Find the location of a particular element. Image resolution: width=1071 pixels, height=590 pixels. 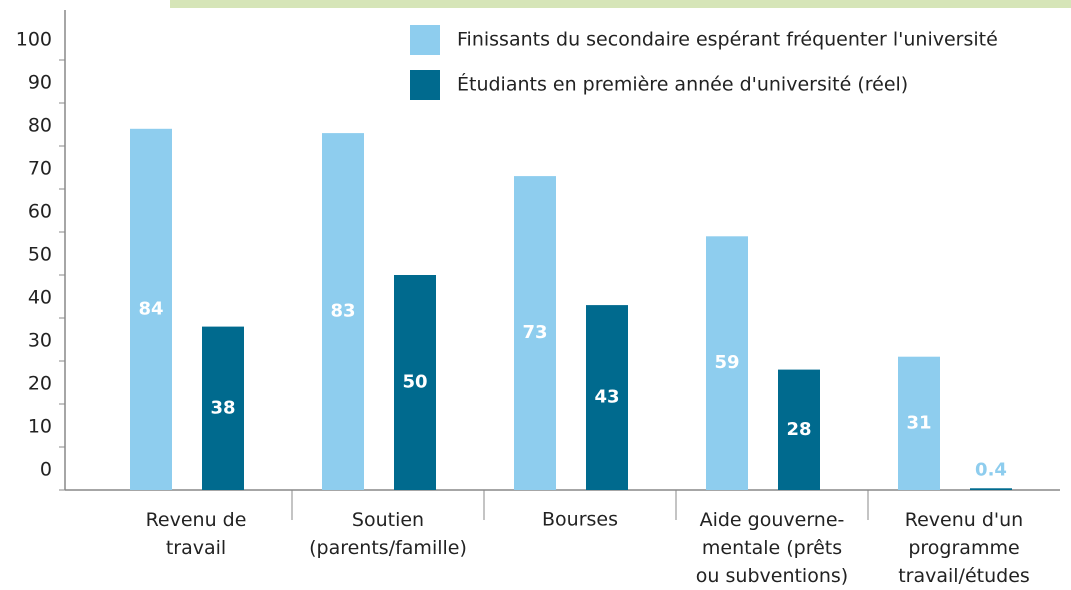

x-tick-label: Revenu de travail is located at coordinates (196, 534).